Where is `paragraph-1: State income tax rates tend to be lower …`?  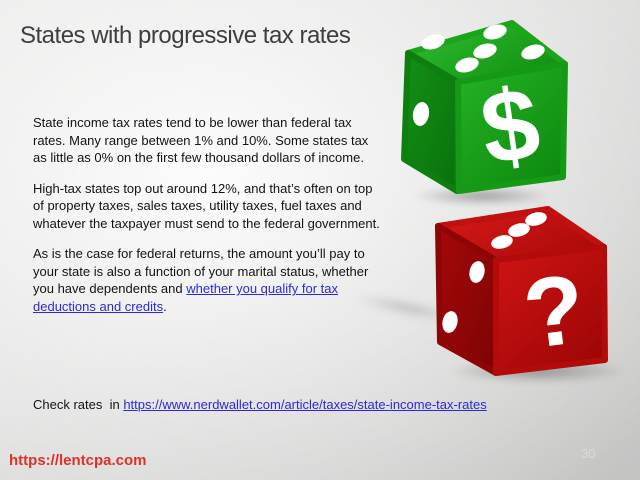
paragraph-1: State income tax rates tend to be lower … is located at coordinates (201, 140).